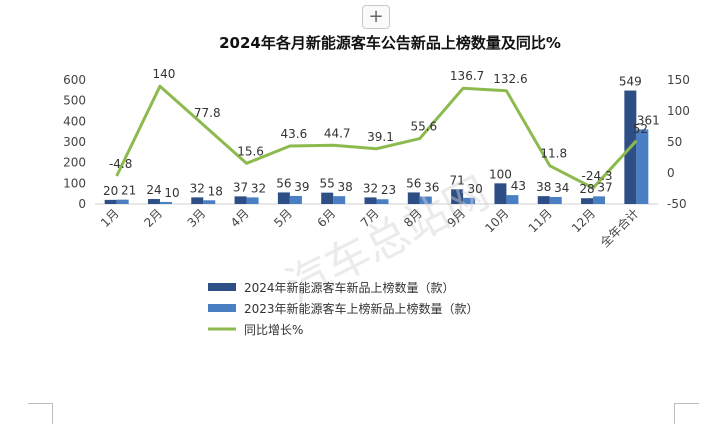 Image resolution: width=721 pixels, height=424 pixels. What do you see at coordinates (553, 154) in the screenshot?
I see `growth-label: 11.8` at bounding box center [553, 154].